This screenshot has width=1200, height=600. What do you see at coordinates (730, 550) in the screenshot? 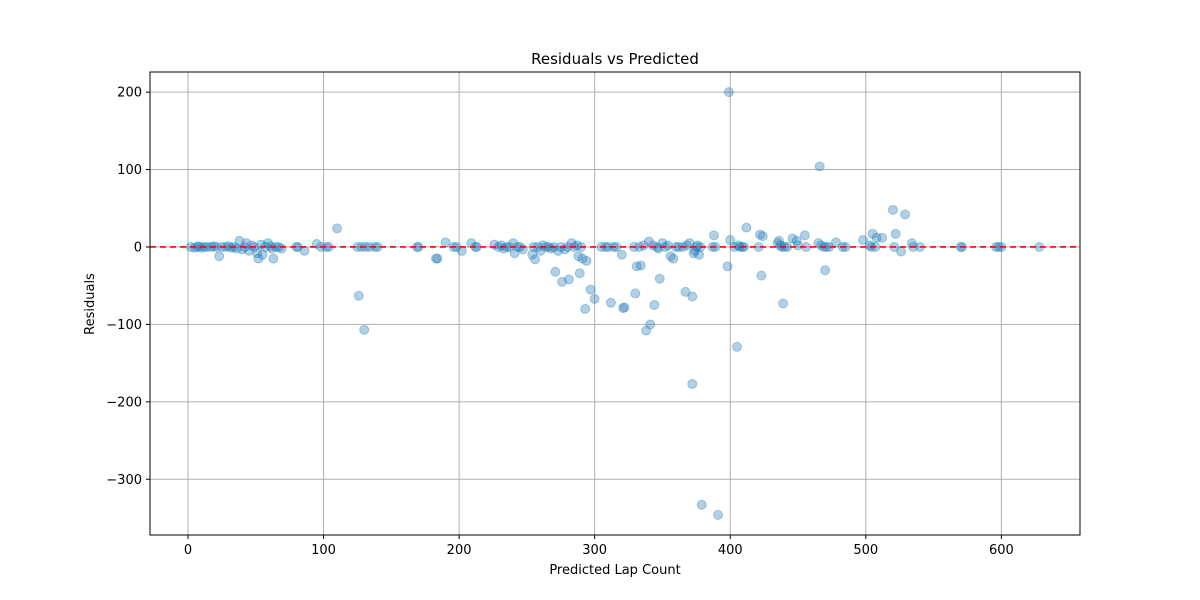
I see `x-tick-label: 400` at bounding box center [730, 550].